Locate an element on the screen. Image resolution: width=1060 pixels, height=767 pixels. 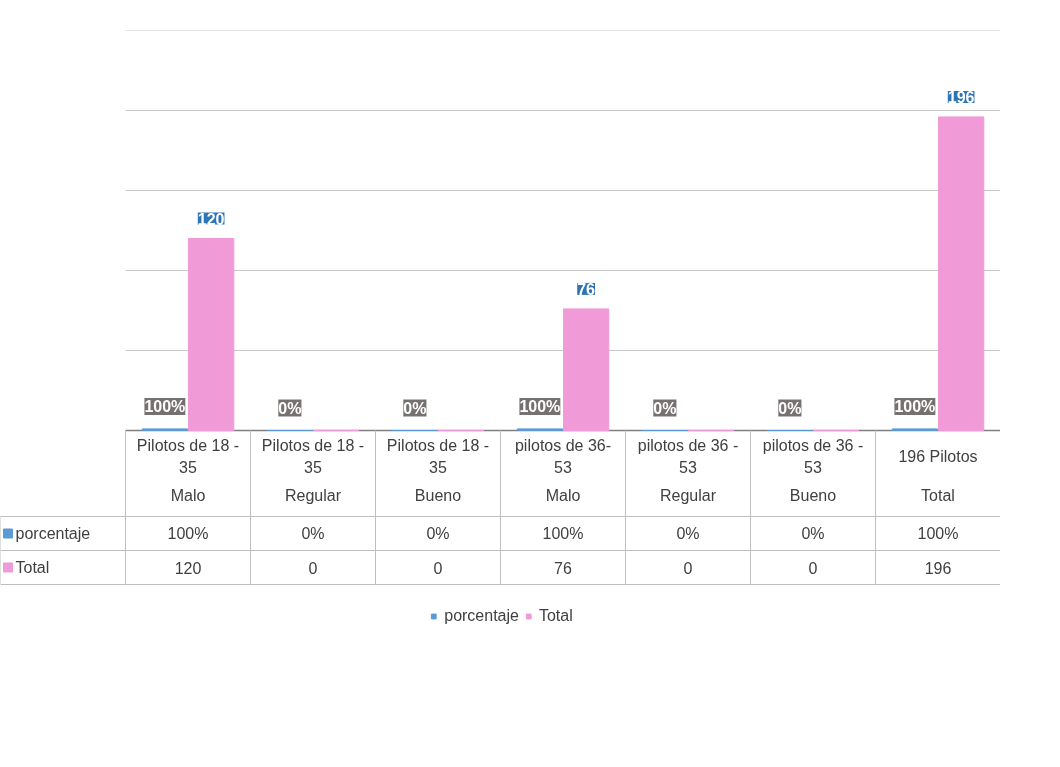
data-label: 76 is located at coordinates (563, 568).